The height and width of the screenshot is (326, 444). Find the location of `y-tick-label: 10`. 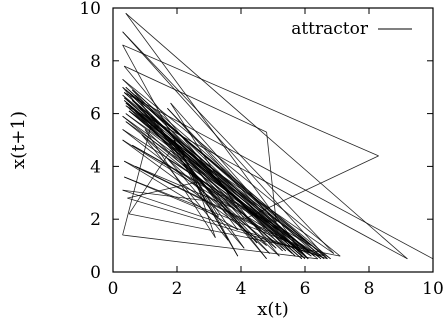

y-tick-label: 10 is located at coordinates (90, 9).